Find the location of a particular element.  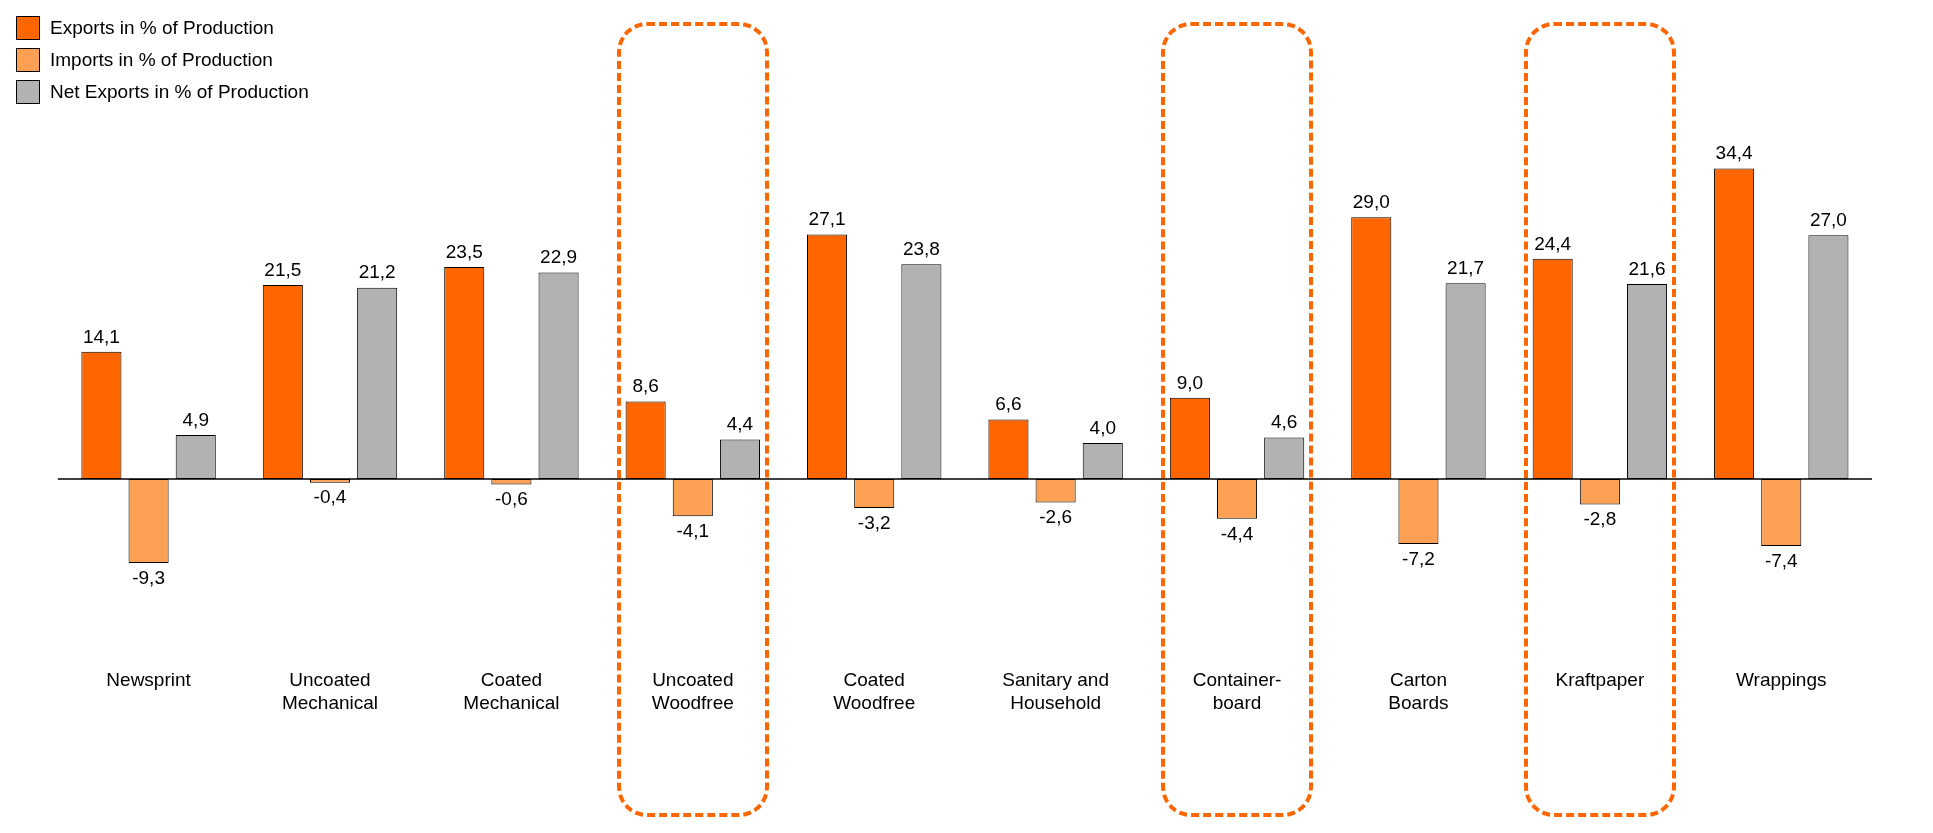

data-label: 21,6 is located at coordinates (1647, 268).